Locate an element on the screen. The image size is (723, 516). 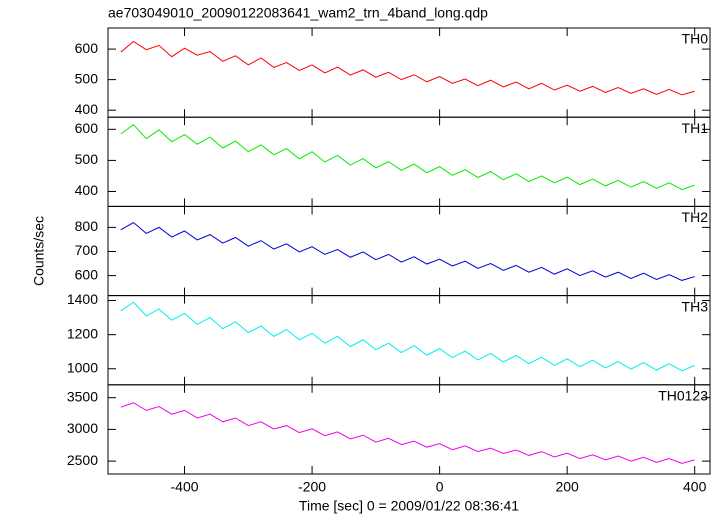
y-tick-label: 3000 is located at coordinates (82, 428).